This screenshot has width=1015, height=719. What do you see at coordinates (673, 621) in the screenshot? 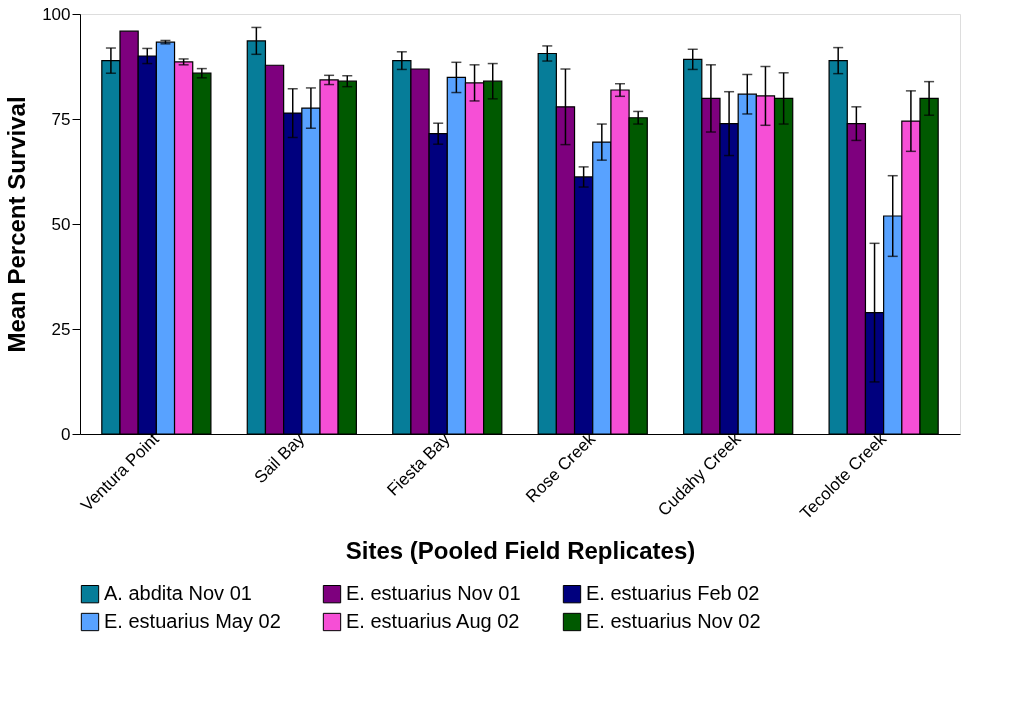
I see `legend-label: E. estuarius Nov 02` at bounding box center [673, 621].